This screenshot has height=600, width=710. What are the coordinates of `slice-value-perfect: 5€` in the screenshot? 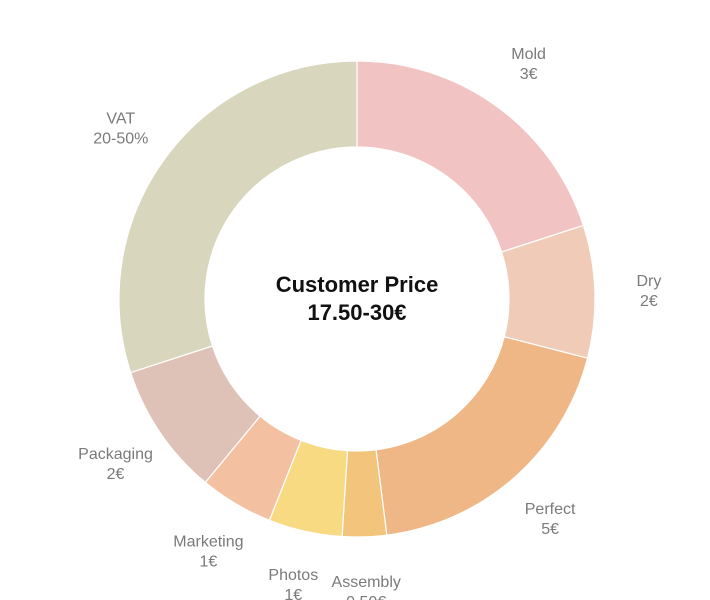 It's located at (550, 529).